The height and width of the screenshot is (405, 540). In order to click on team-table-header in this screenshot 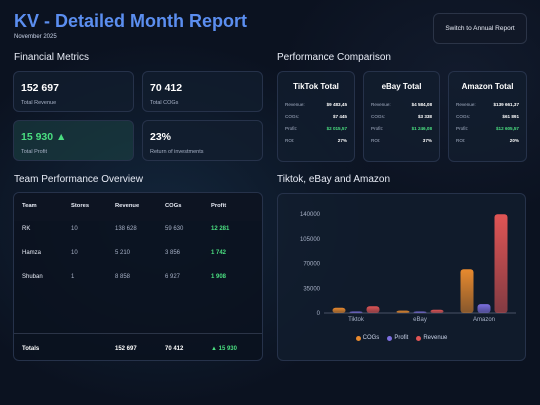, I will do `click(138, 207)`.